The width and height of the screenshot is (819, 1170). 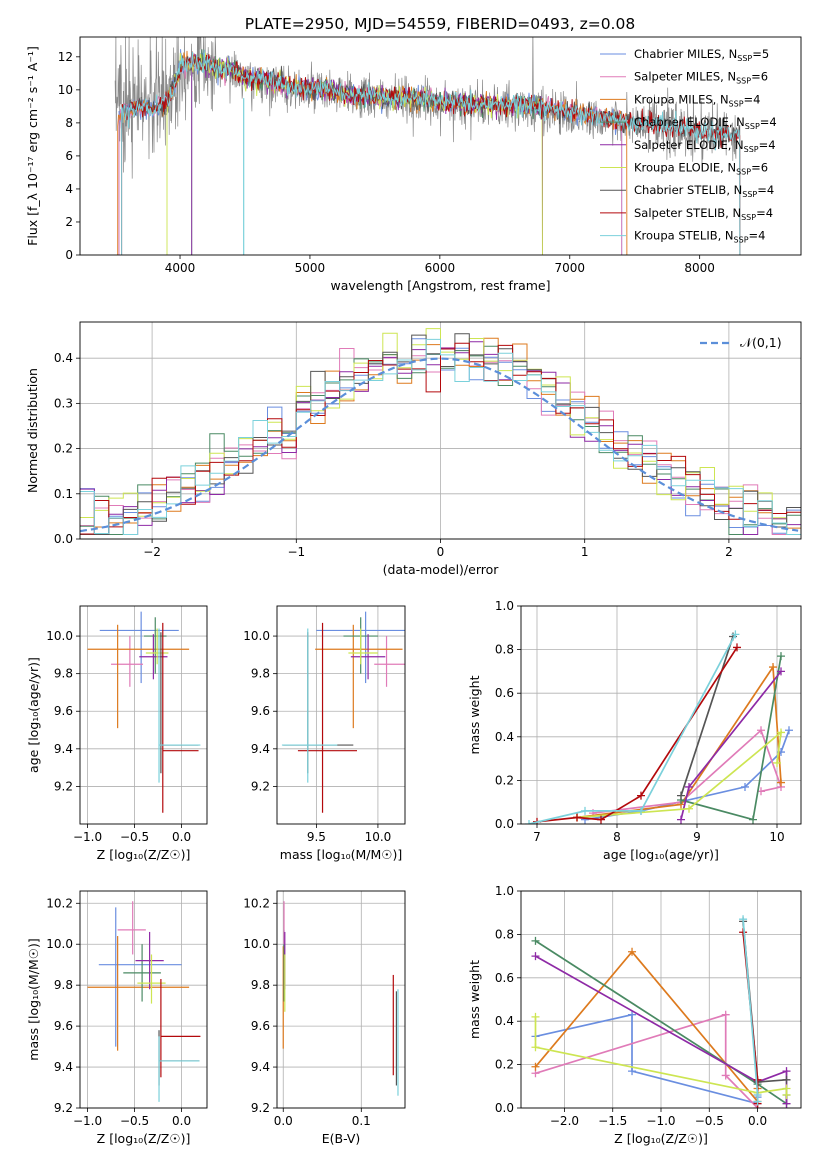 I want to click on legend-residuals: 𝒩(0,1), so click(x=741, y=342).